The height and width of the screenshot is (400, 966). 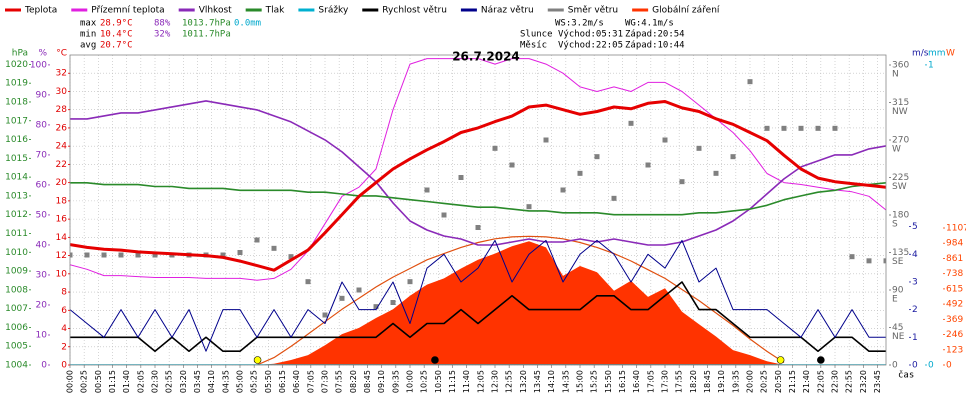 I want to click on y-tick-label: 6, so click(x=64, y=311).